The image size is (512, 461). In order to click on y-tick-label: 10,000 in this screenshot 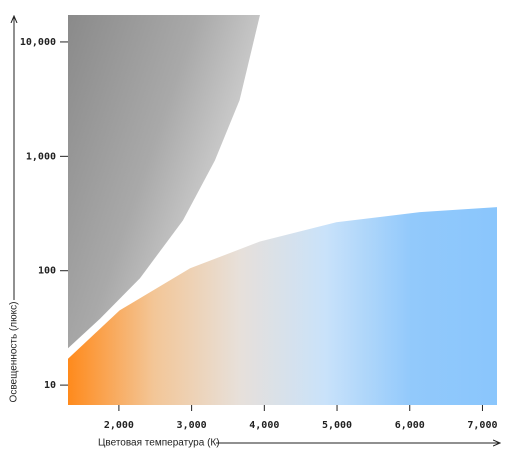, I will do `click(38, 42)`.